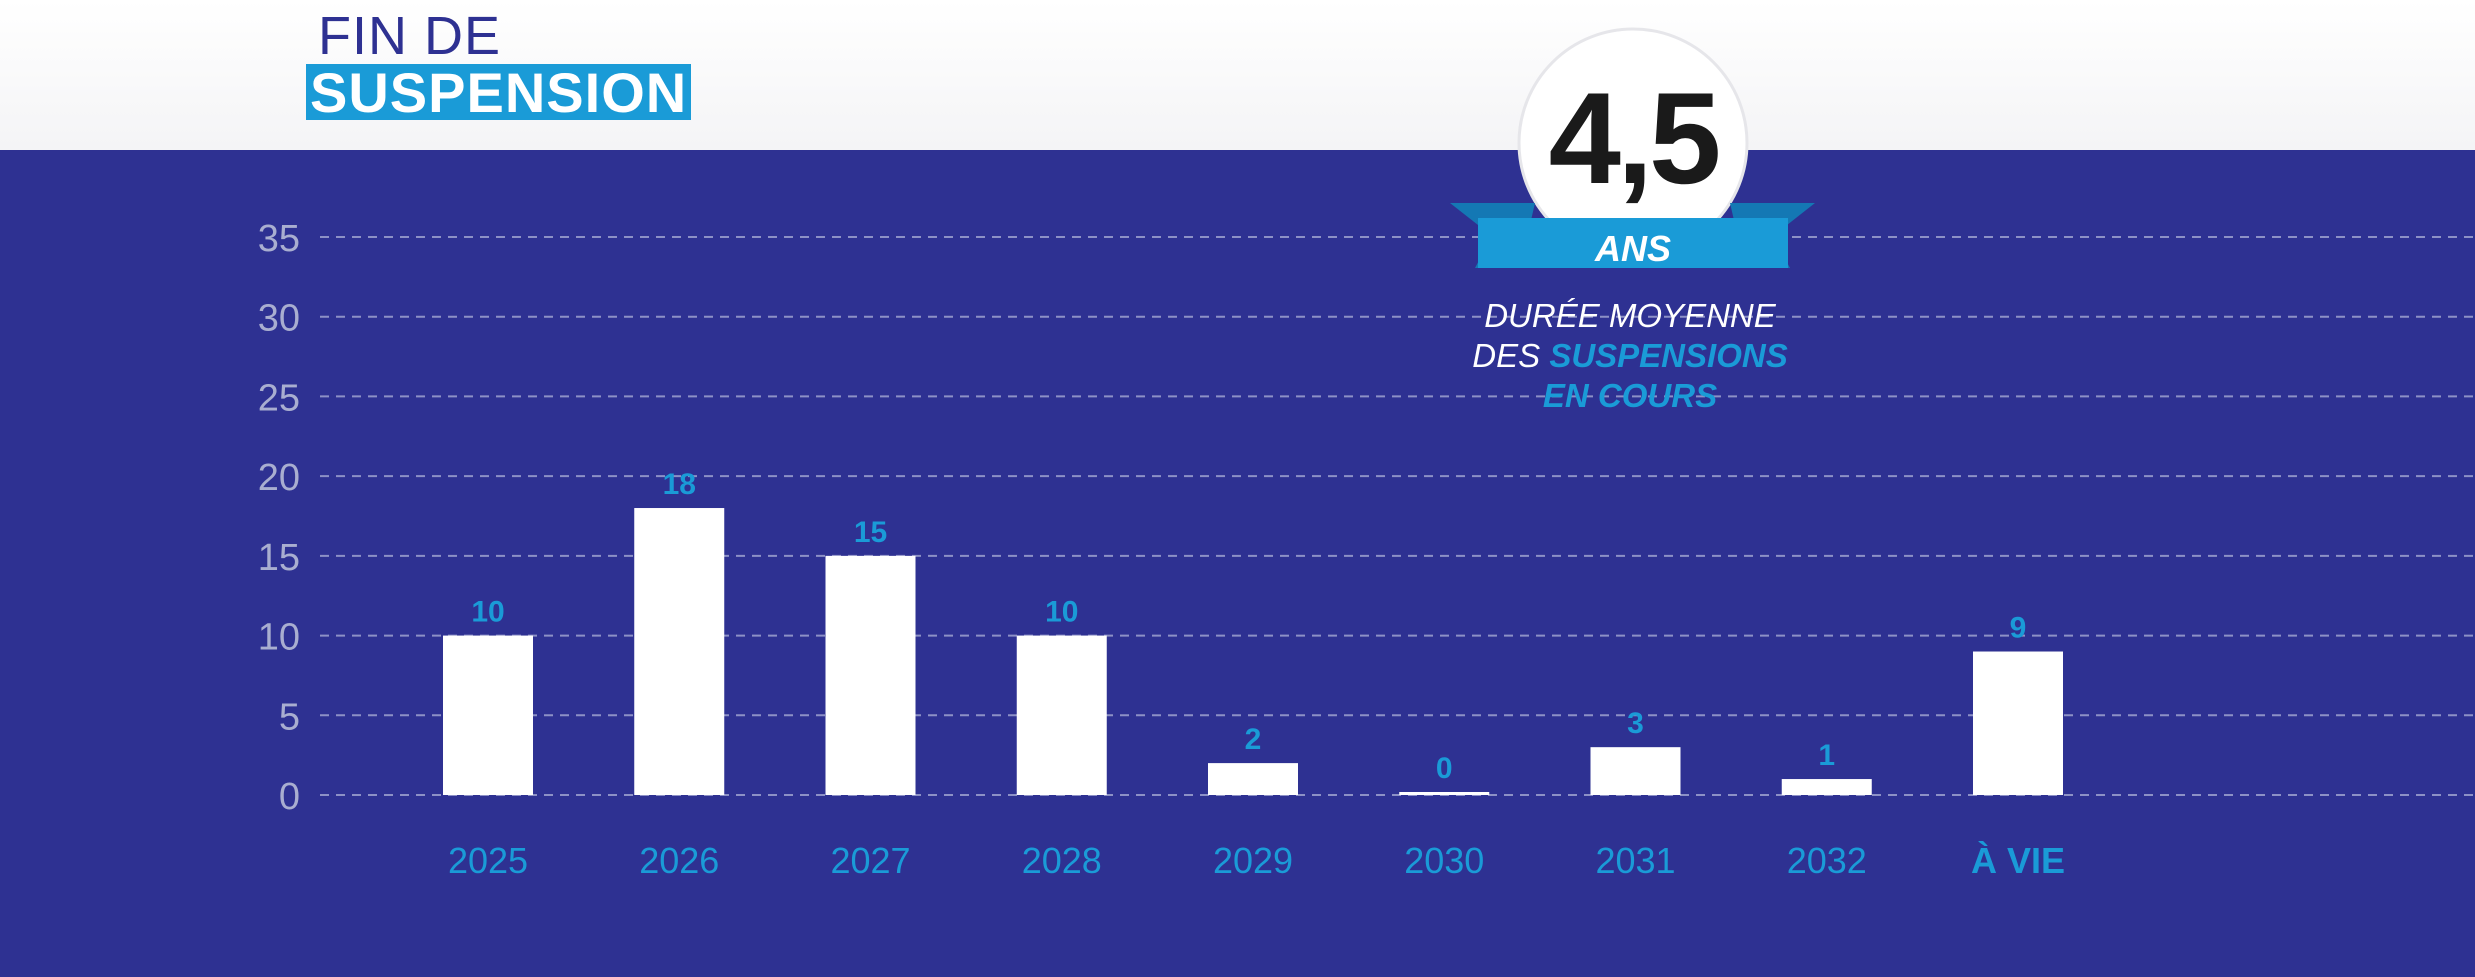 The width and height of the screenshot is (2475, 977). What do you see at coordinates (488, 860) in the screenshot?
I see `x-tick-label: 2025` at bounding box center [488, 860].